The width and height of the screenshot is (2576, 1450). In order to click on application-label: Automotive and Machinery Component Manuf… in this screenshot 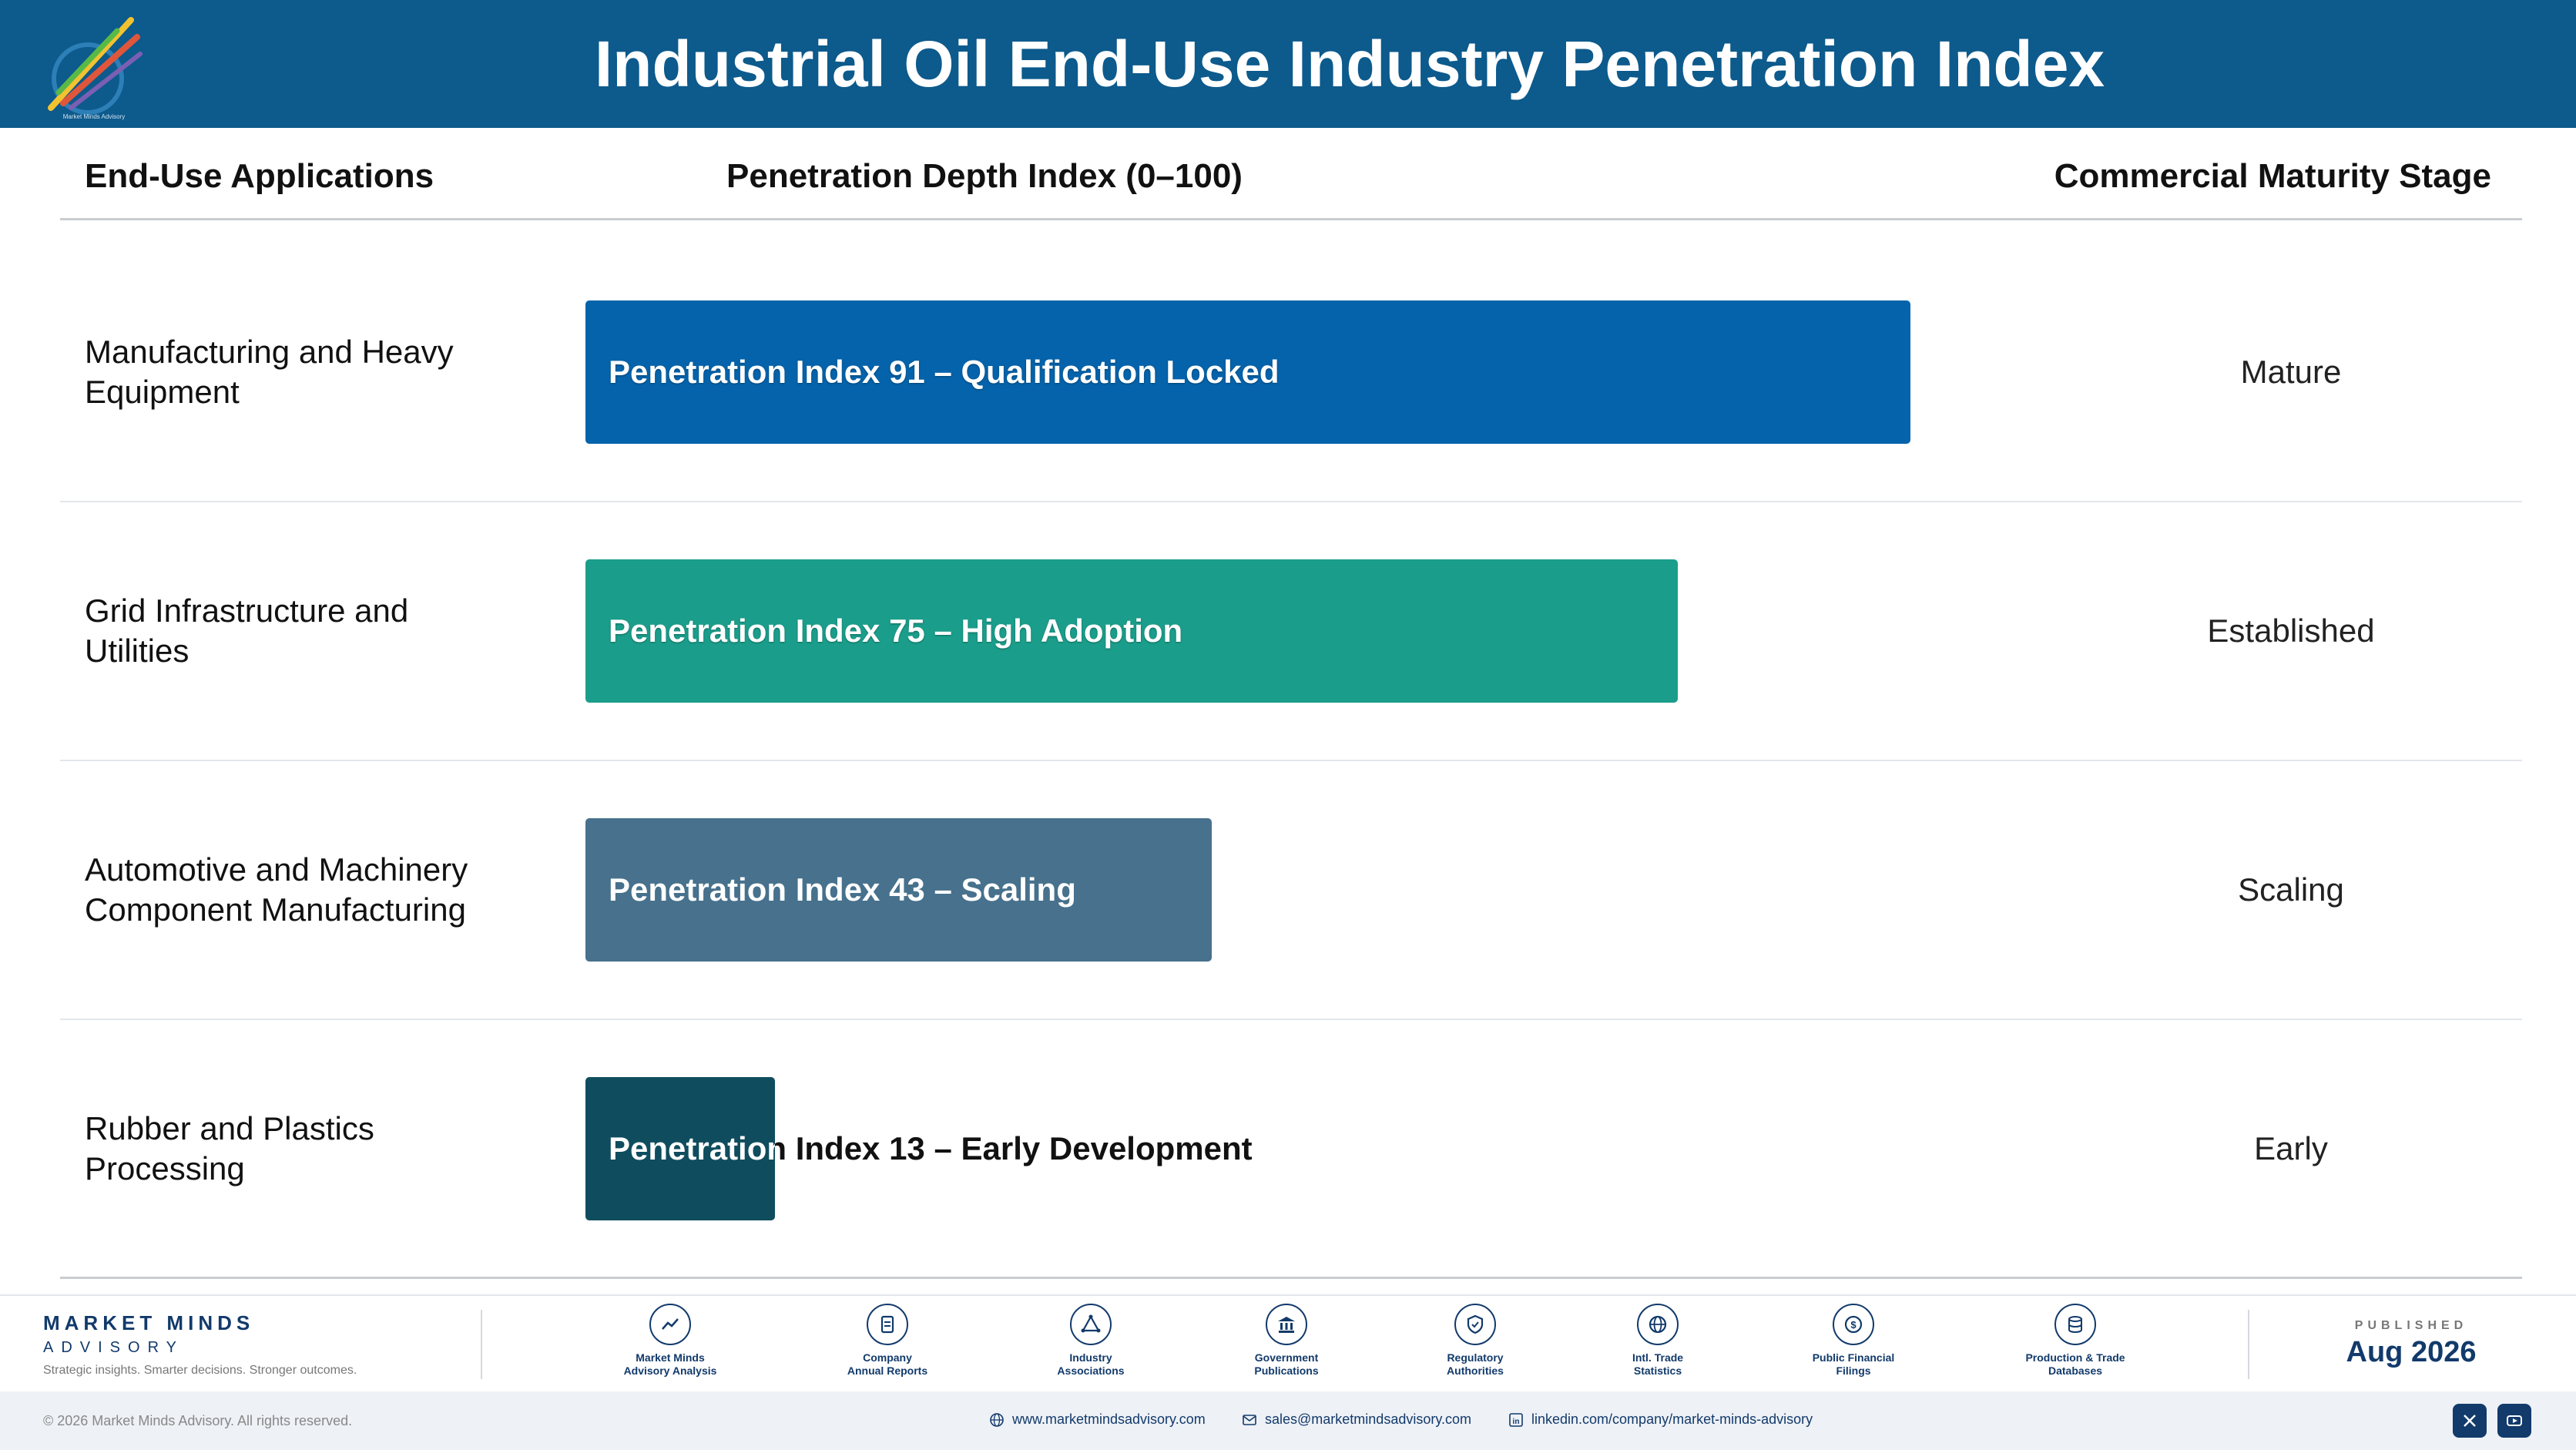, I will do `click(276, 889)`.